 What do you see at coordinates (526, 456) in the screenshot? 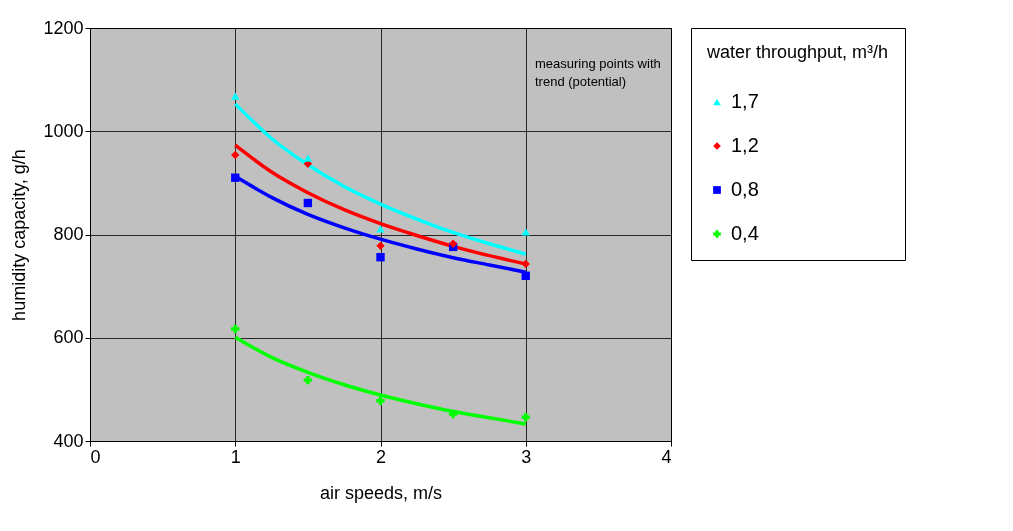
I see `x-tick-label: 3` at bounding box center [526, 456].